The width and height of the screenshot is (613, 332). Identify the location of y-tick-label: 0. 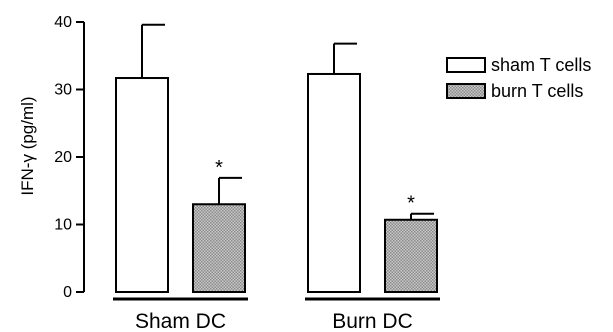
(67, 292).